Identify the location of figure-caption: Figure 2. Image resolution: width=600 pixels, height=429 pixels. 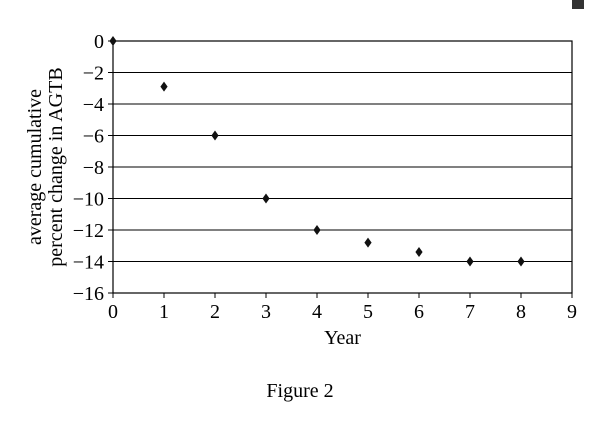
(300, 391).